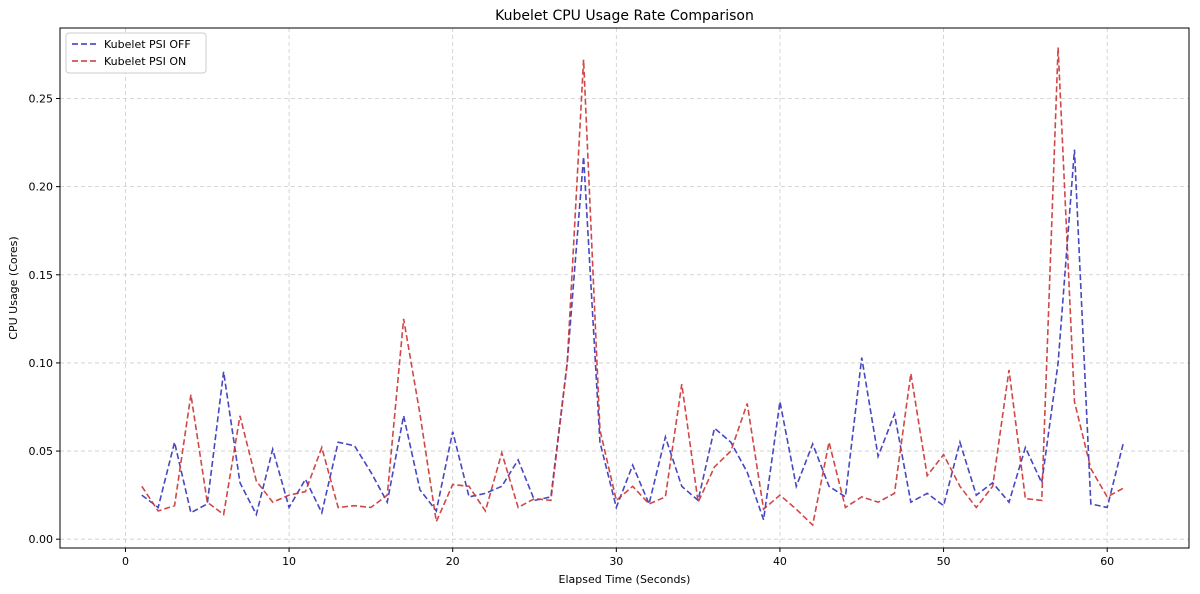 This screenshot has width=1200, height=594. What do you see at coordinates (1107, 561) in the screenshot?
I see `x-tick-label: 60` at bounding box center [1107, 561].